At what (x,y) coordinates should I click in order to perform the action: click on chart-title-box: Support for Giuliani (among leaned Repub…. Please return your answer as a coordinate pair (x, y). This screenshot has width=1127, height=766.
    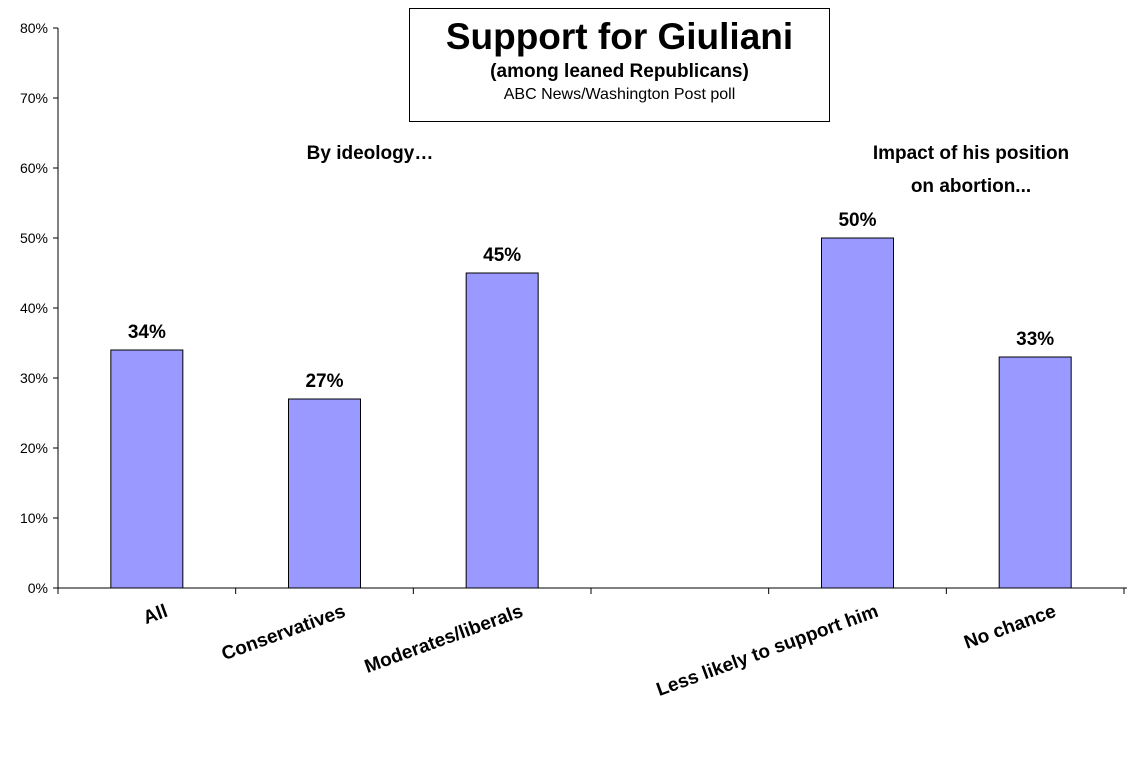
    Looking at the image, I should click on (619, 65).